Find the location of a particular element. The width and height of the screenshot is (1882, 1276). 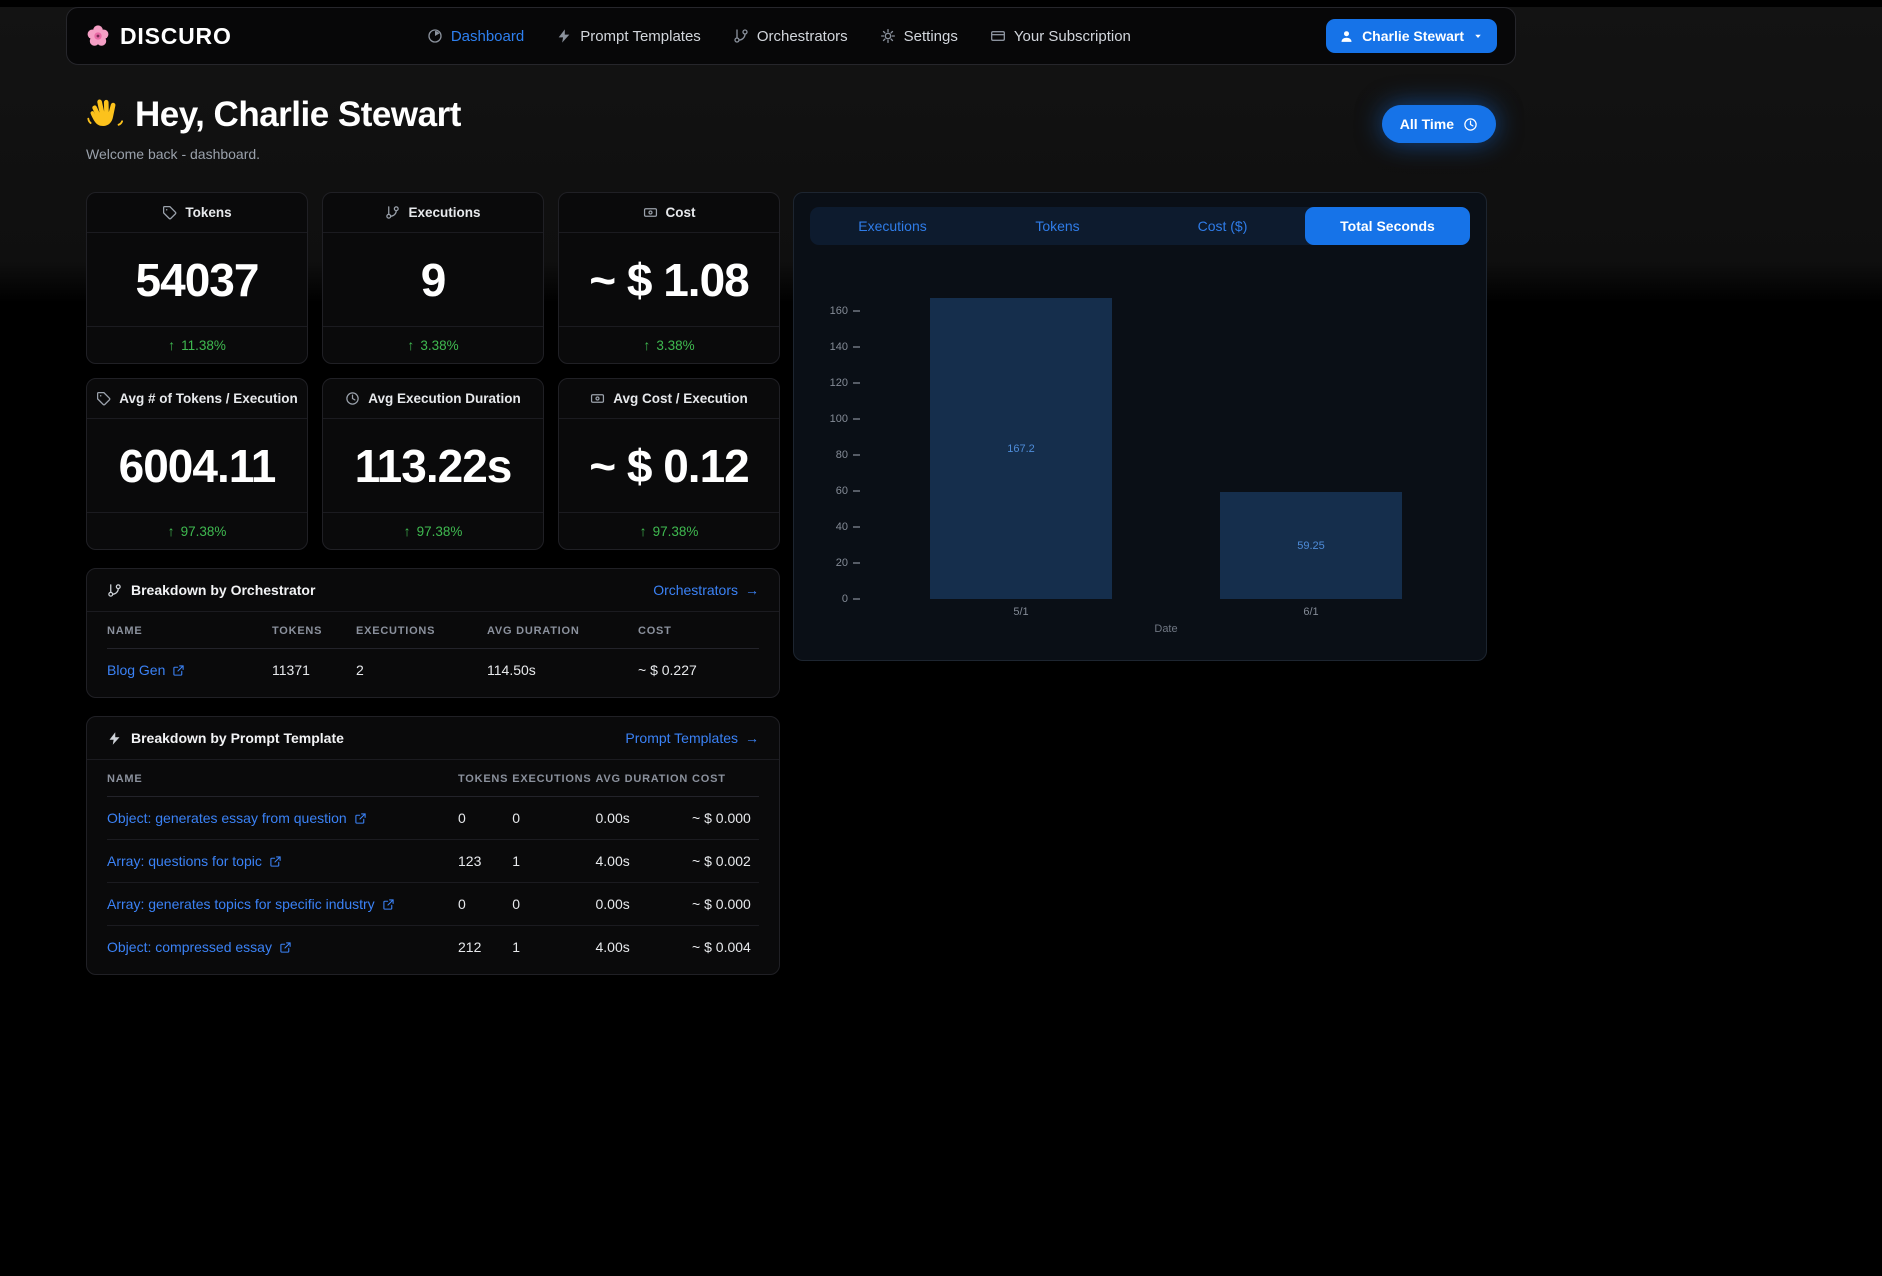

nav-item-your-subscription: Your Subscription is located at coordinates (1060, 36).